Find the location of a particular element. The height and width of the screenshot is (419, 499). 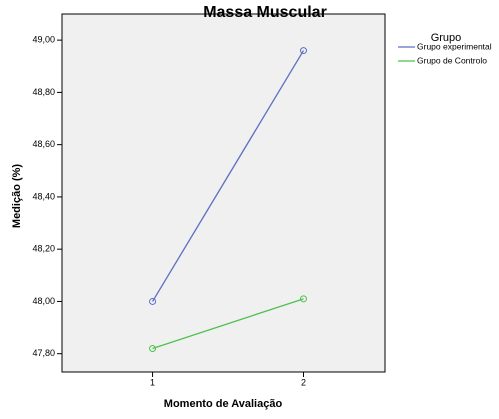

legend-title: Grupo is located at coordinates (446, 38).